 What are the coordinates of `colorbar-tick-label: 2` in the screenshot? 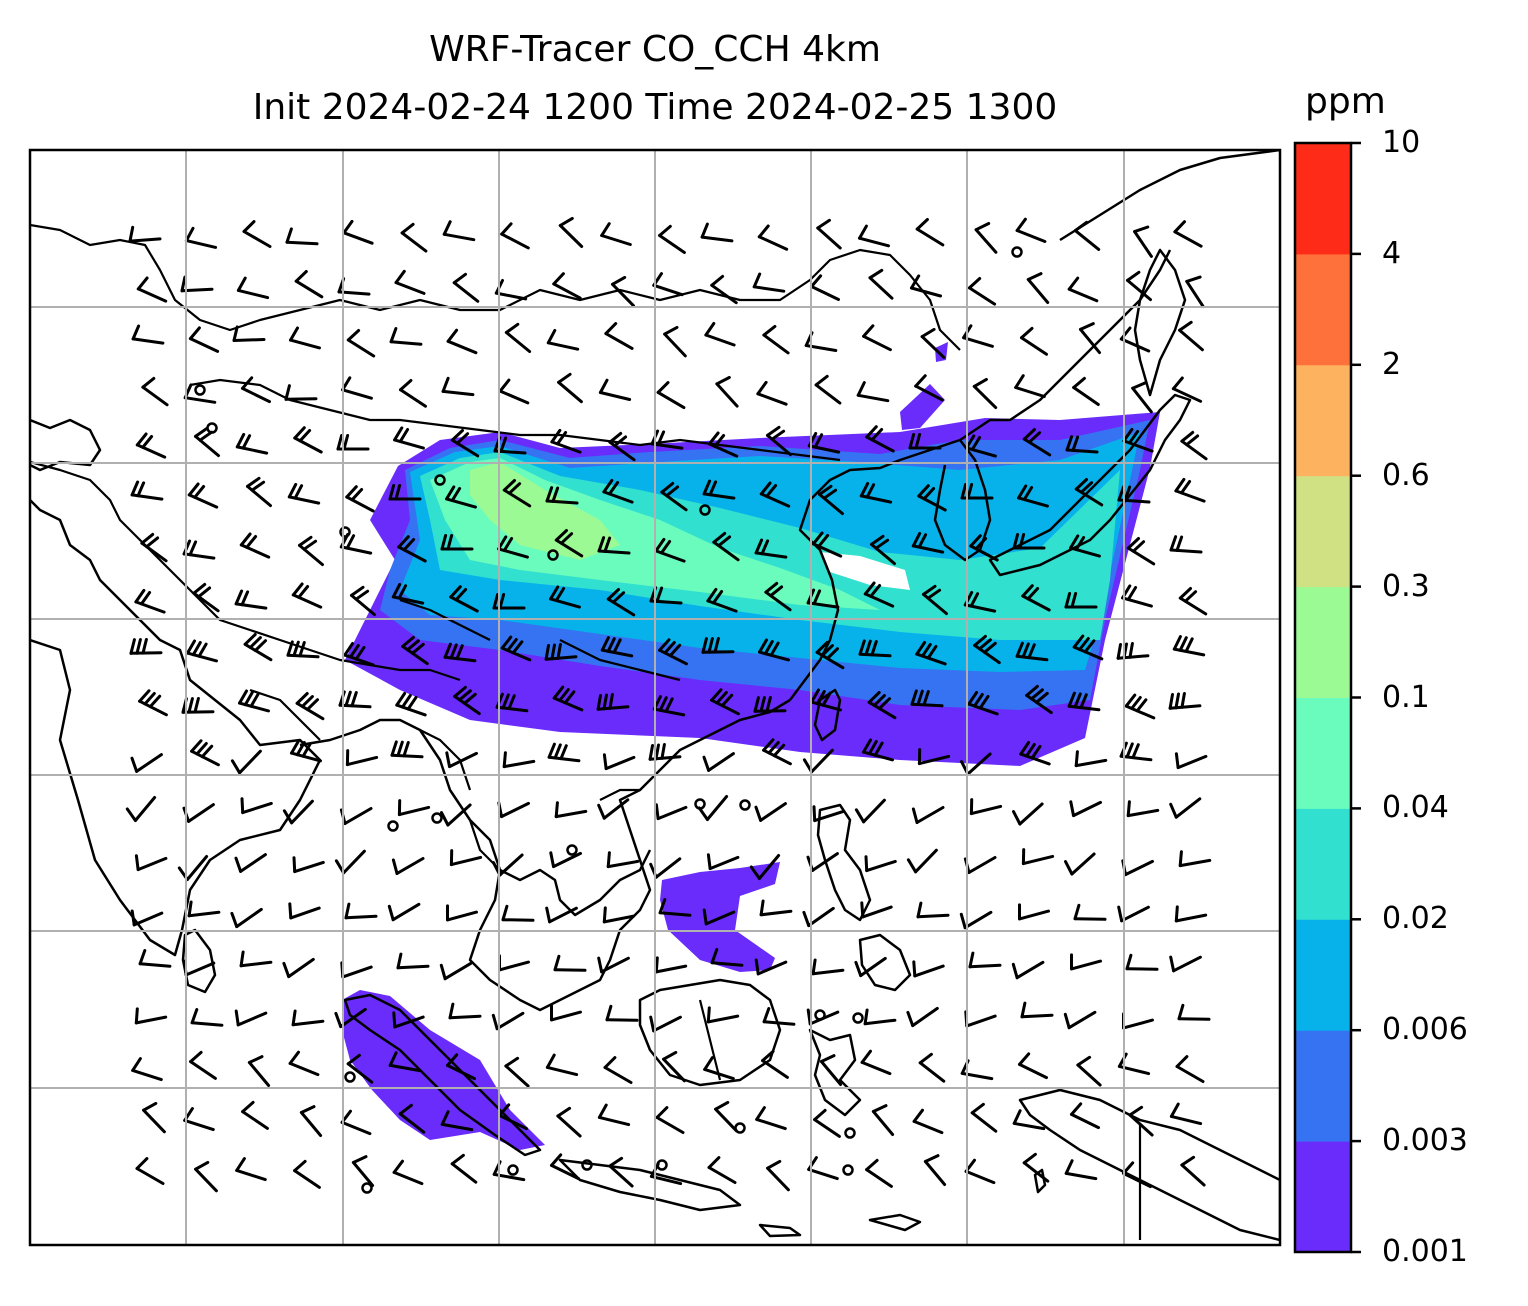 It's located at (1392, 364).